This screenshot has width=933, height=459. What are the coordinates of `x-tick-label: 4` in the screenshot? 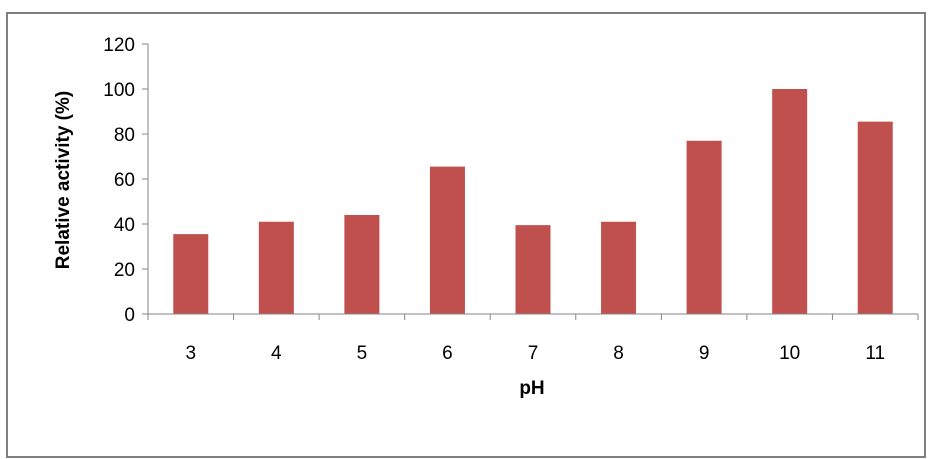 It's located at (276, 353).